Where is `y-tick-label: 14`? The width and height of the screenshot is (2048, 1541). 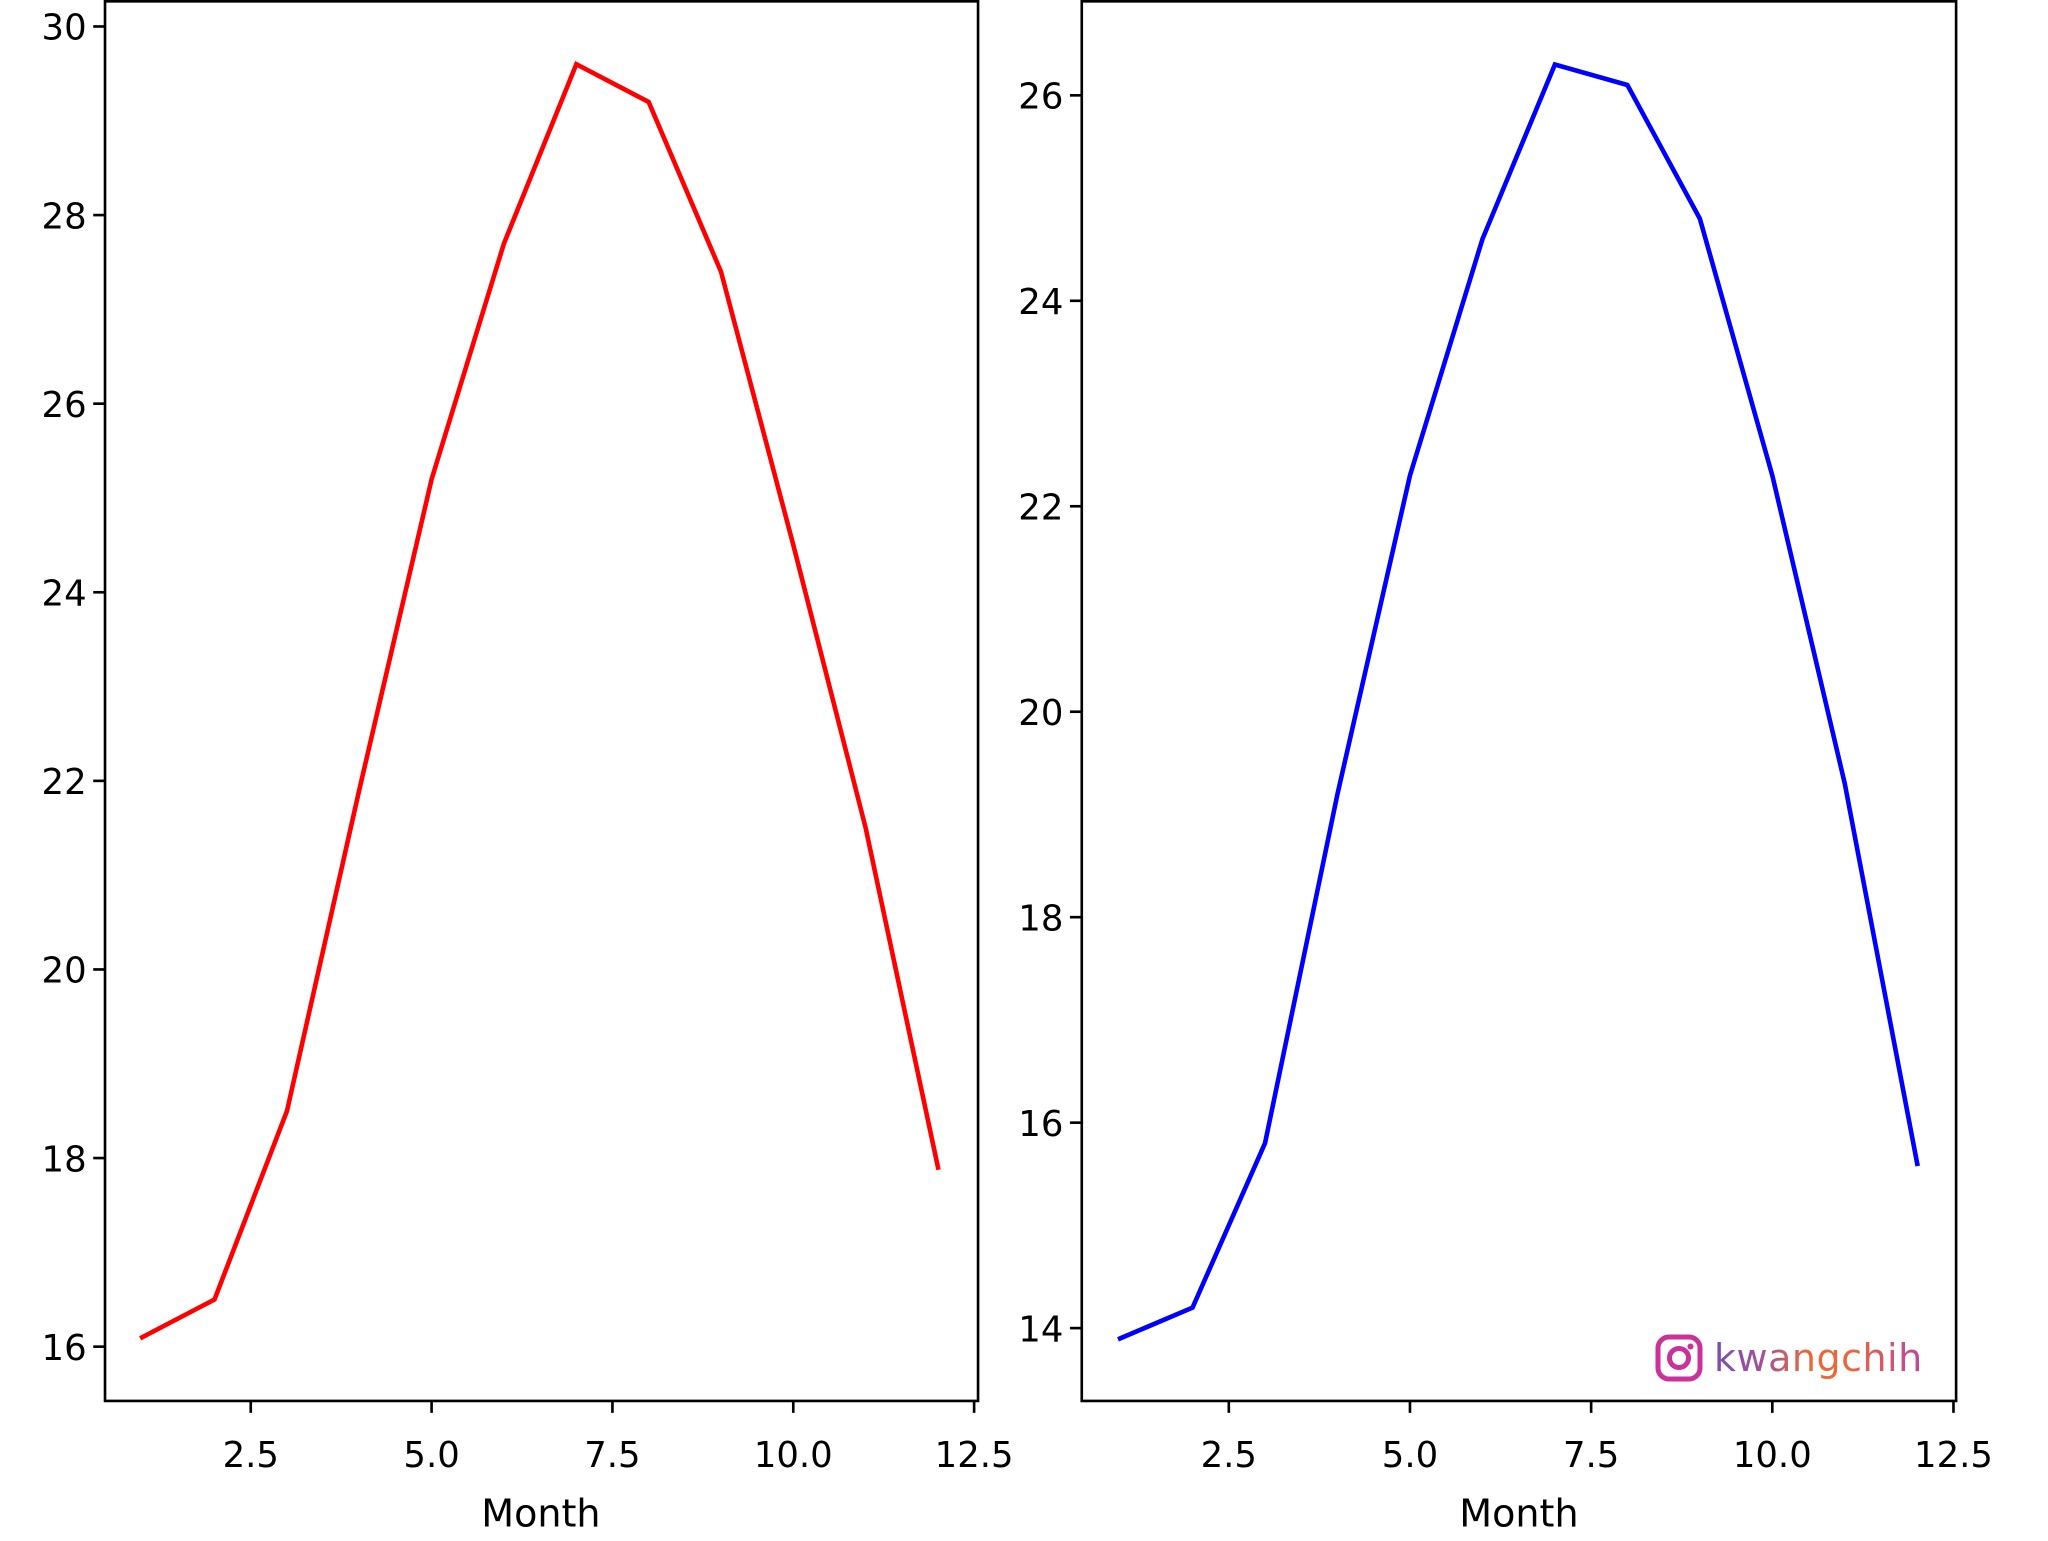
y-tick-label: 14 is located at coordinates (1040, 1329).